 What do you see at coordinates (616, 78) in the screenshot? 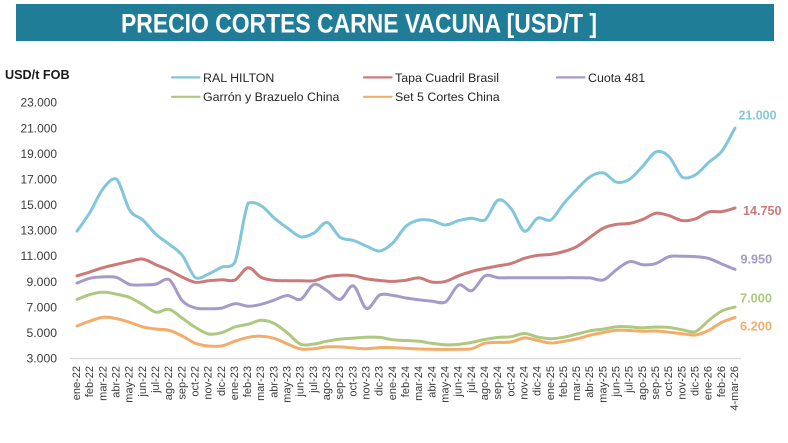
I see `svg-text: Cuota 481` at bounding box center [616, 78].